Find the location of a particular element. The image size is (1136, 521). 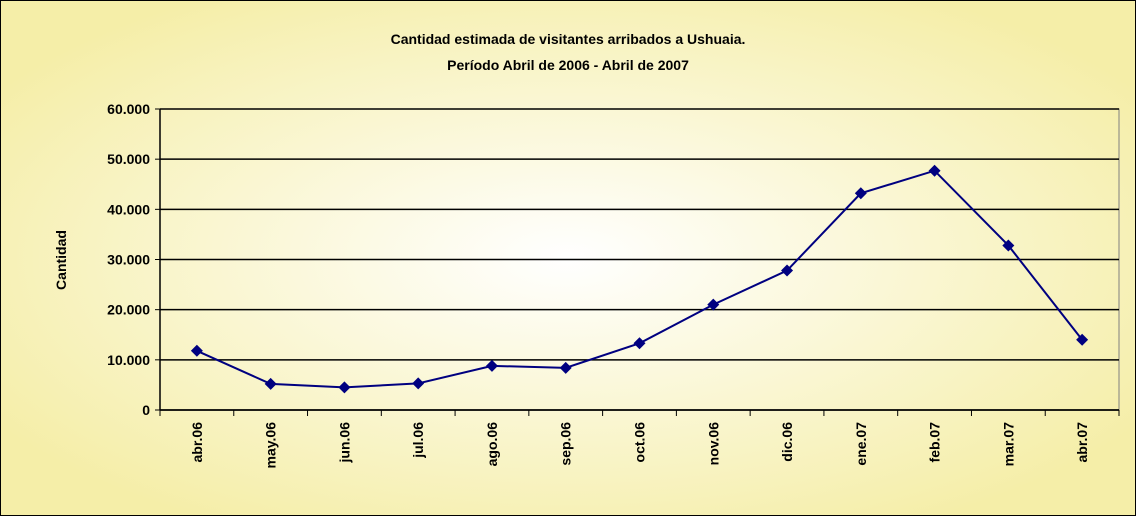

x-tick-label: may.06 is located at coordinates (271, 445).